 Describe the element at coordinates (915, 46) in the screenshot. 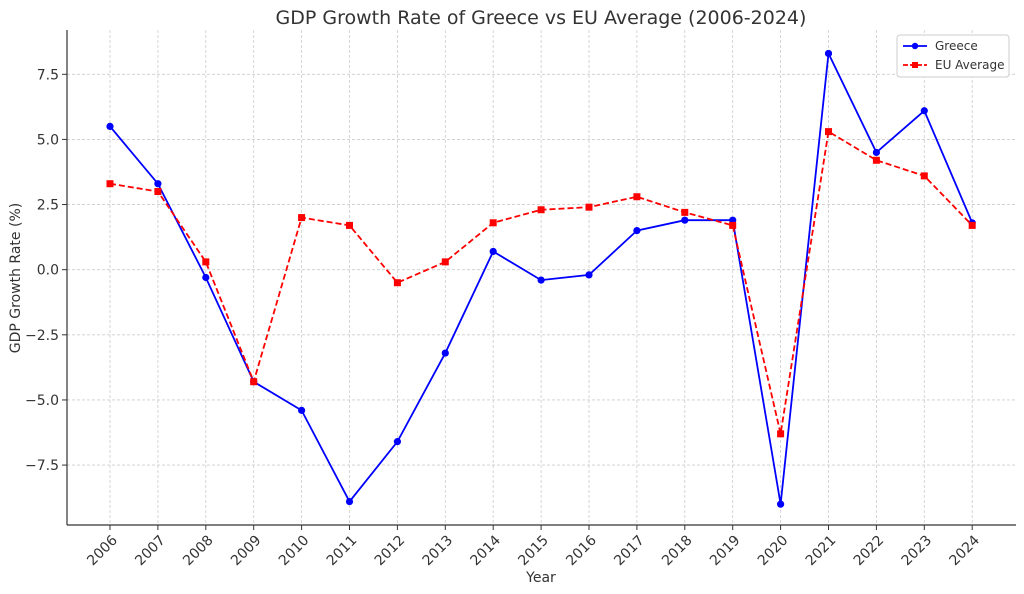

I see `legend-marker-greece` at that location.